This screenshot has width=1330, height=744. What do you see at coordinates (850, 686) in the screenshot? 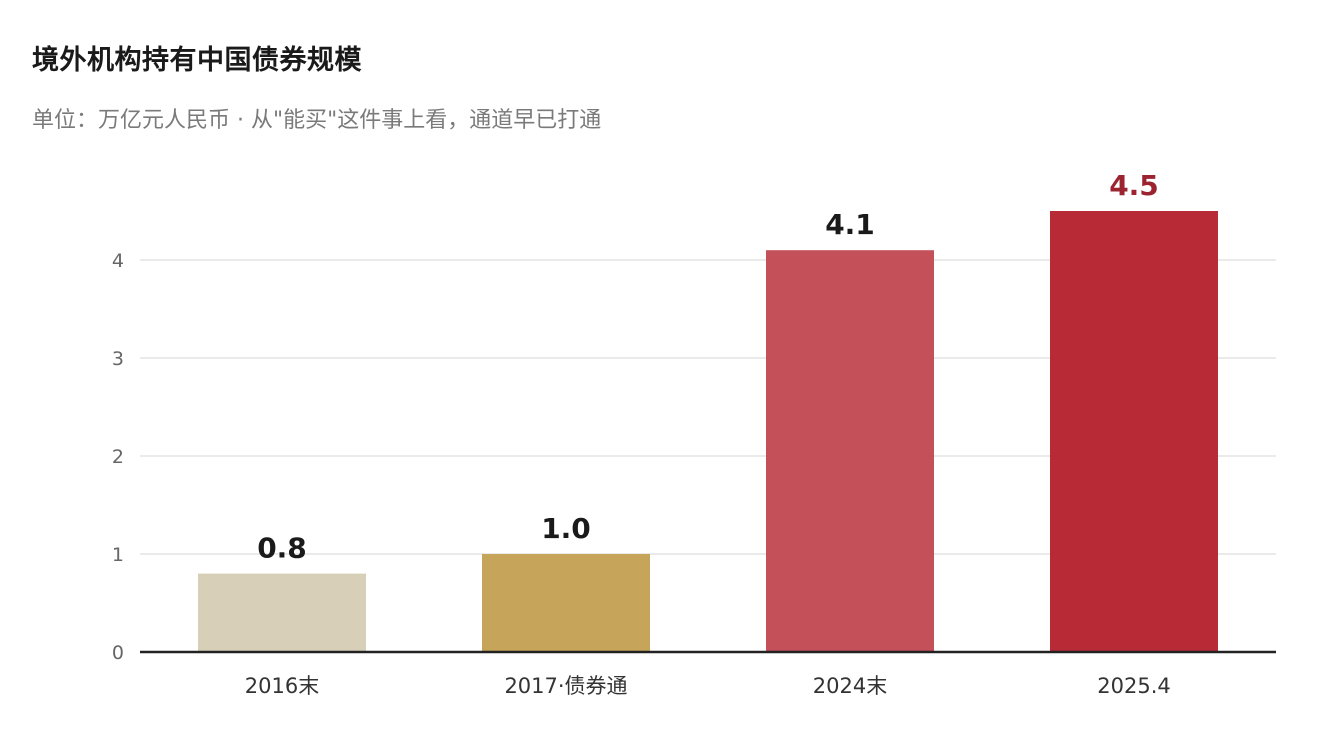
I see `x-tick-label: 2024末` at bounding box center [850, 686].